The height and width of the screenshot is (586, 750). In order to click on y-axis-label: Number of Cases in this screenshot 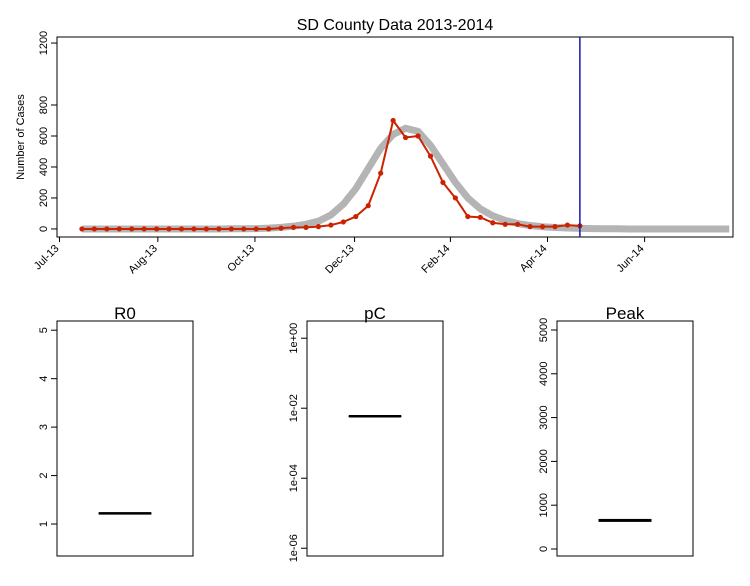, I will do `click(21, 137)`.